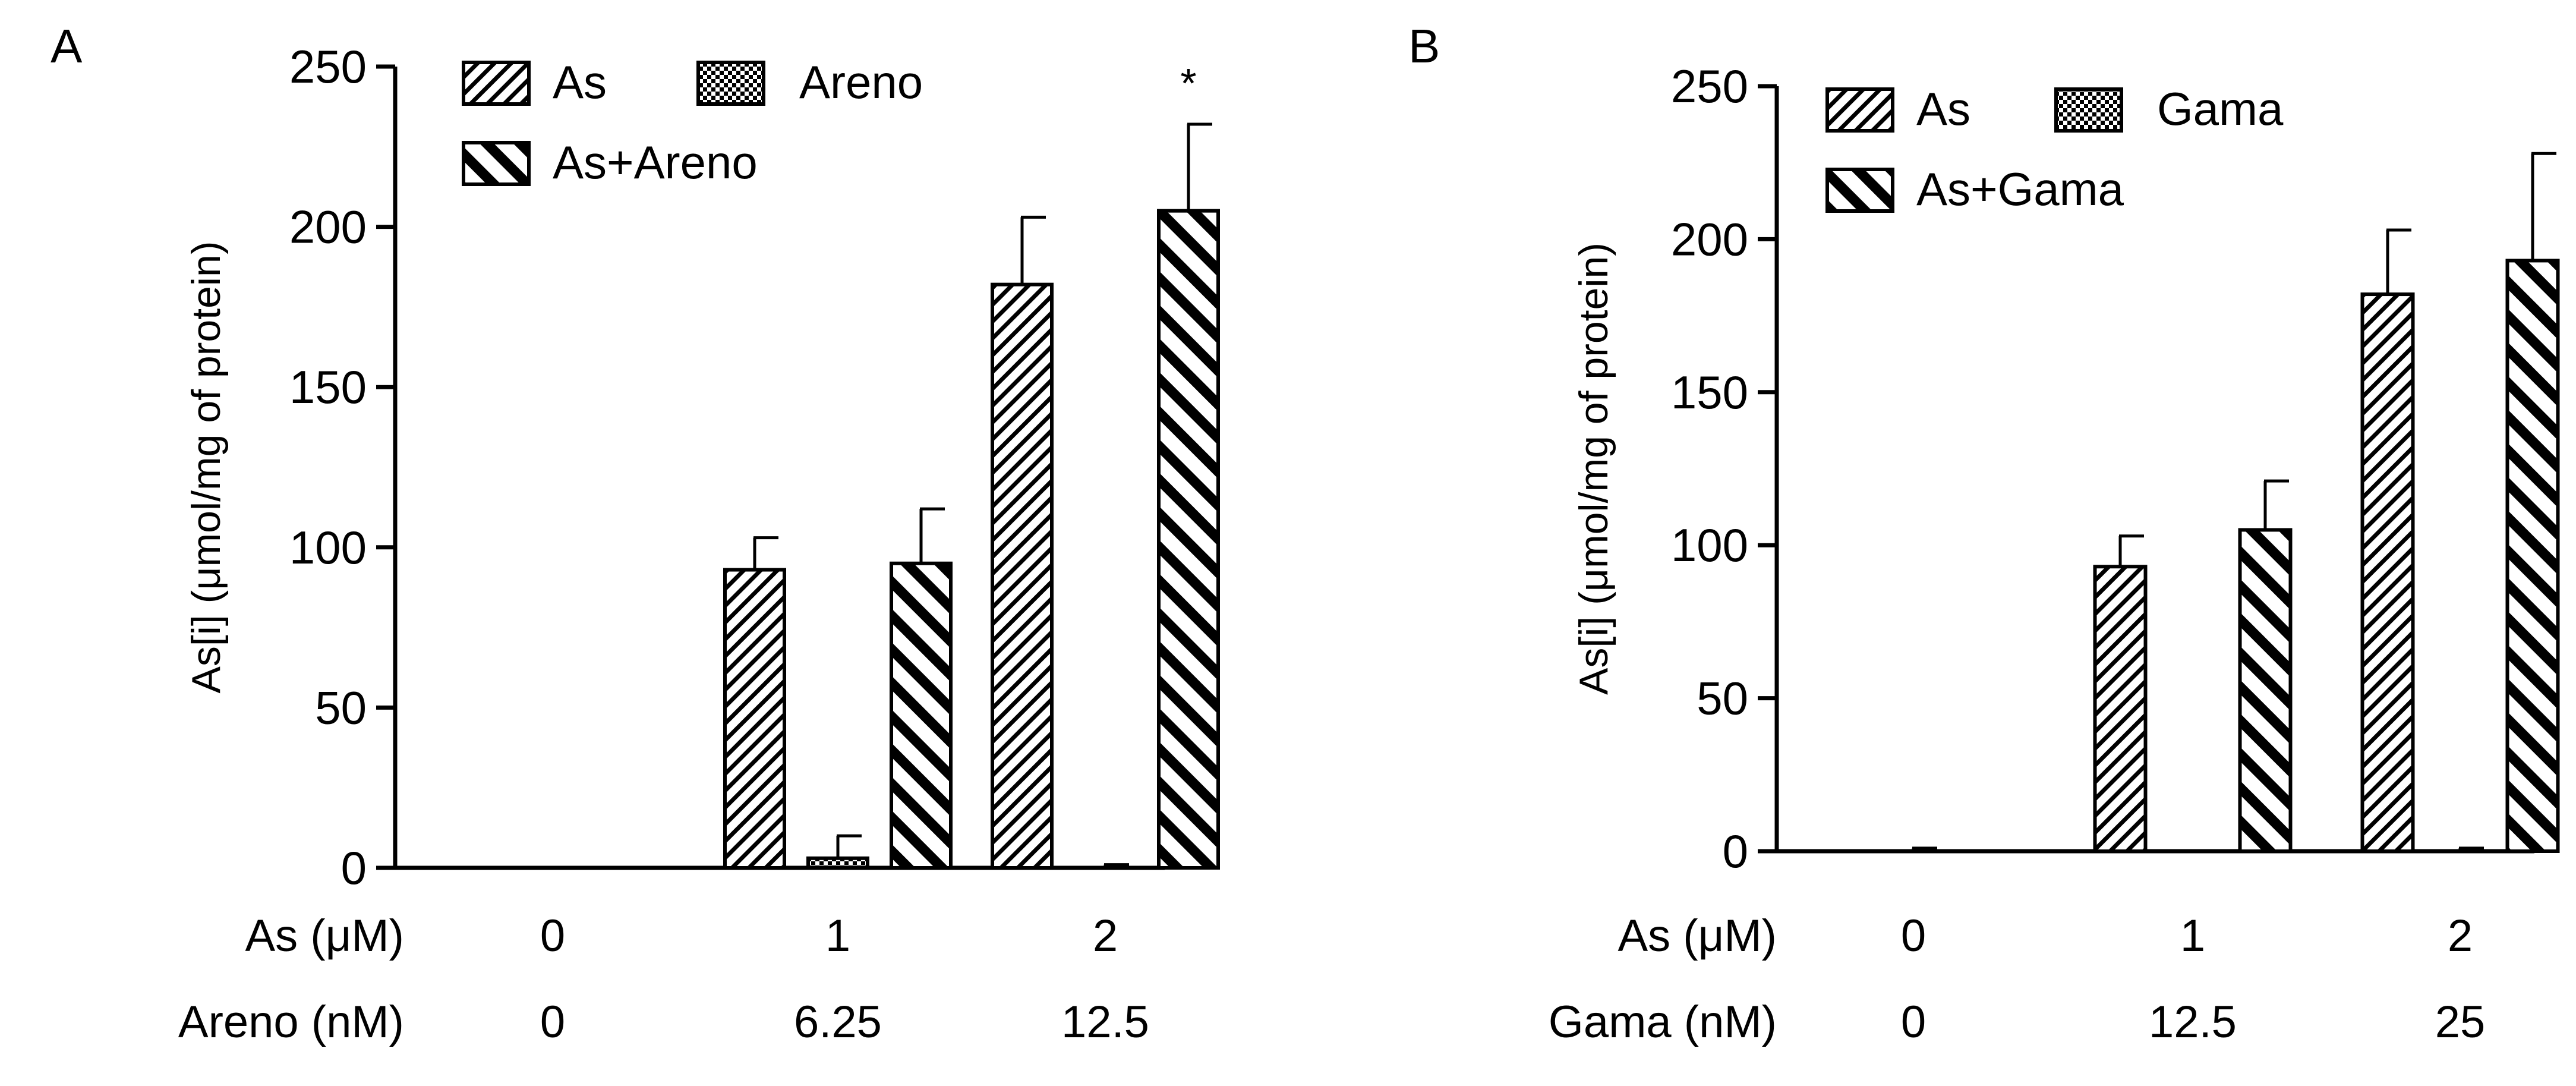  What do you see at coordinates (1424, 47) in the screenshot?
I see `panel-label: B` at bounding box center [1424, 47].